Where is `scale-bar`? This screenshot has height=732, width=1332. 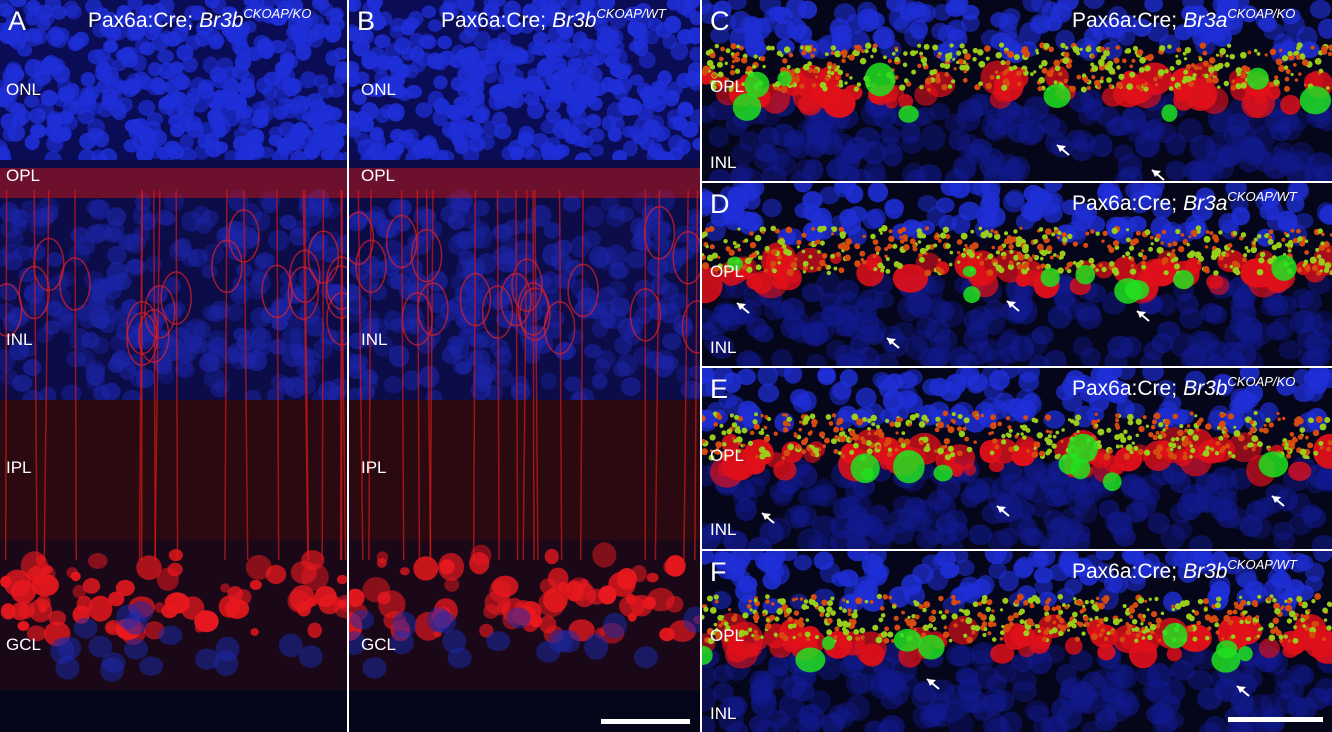 scale-bar is located at coordinates (645, 721).